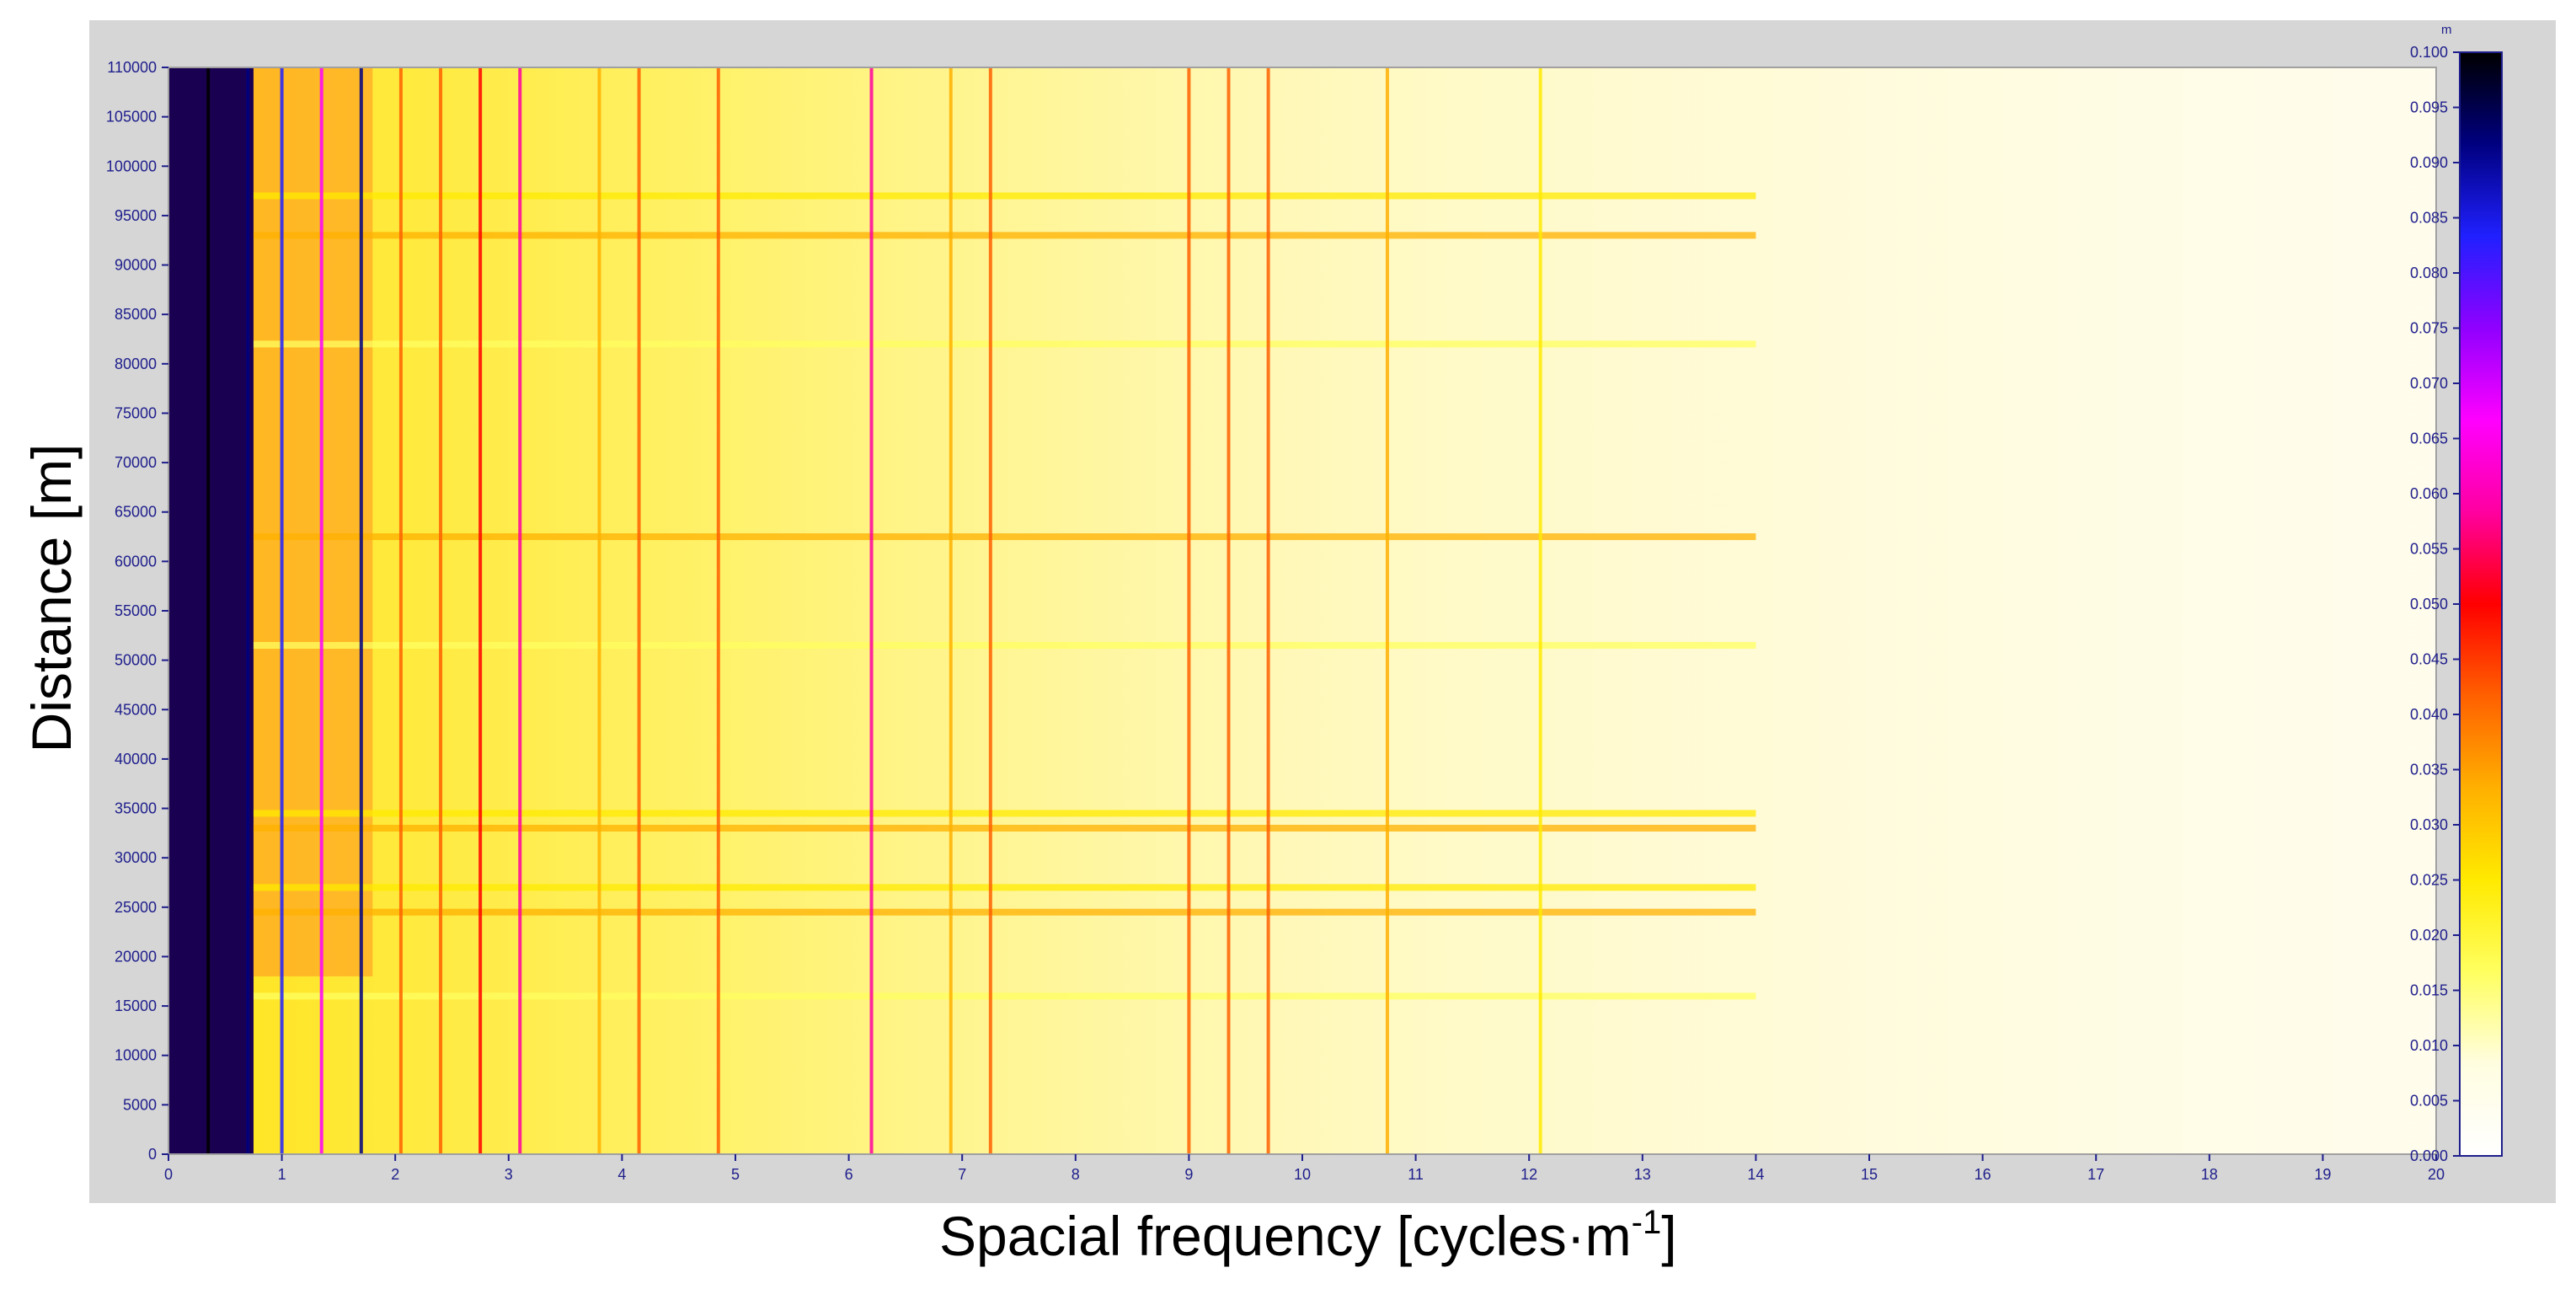  I want to click on y-tick-label: 50000, so click(136, 660).